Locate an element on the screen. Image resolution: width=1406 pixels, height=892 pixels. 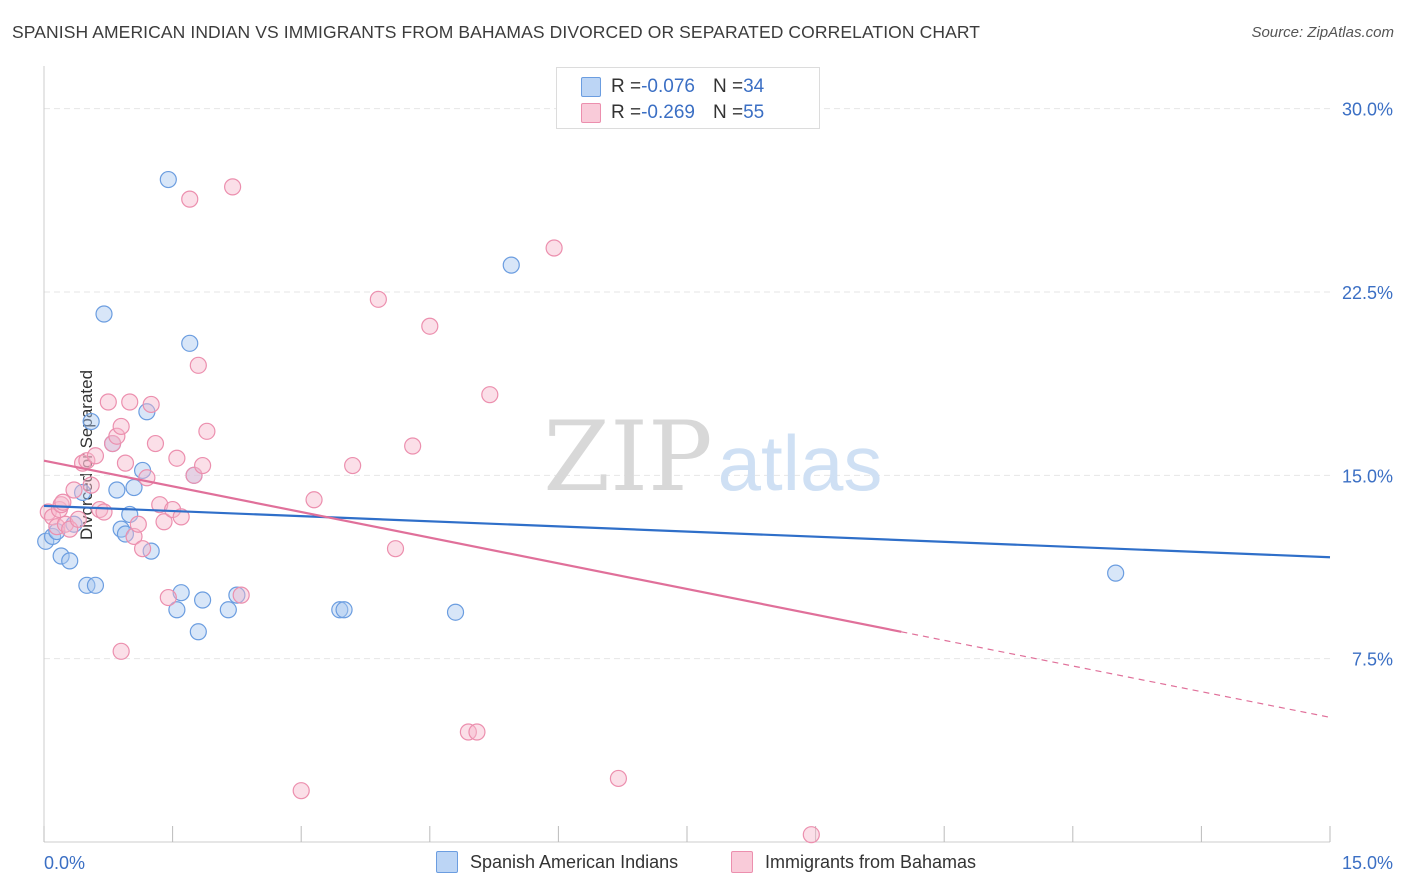
legend-item-spanish-american-indians: Spanish American Indians is located at coordinates (557, 862).